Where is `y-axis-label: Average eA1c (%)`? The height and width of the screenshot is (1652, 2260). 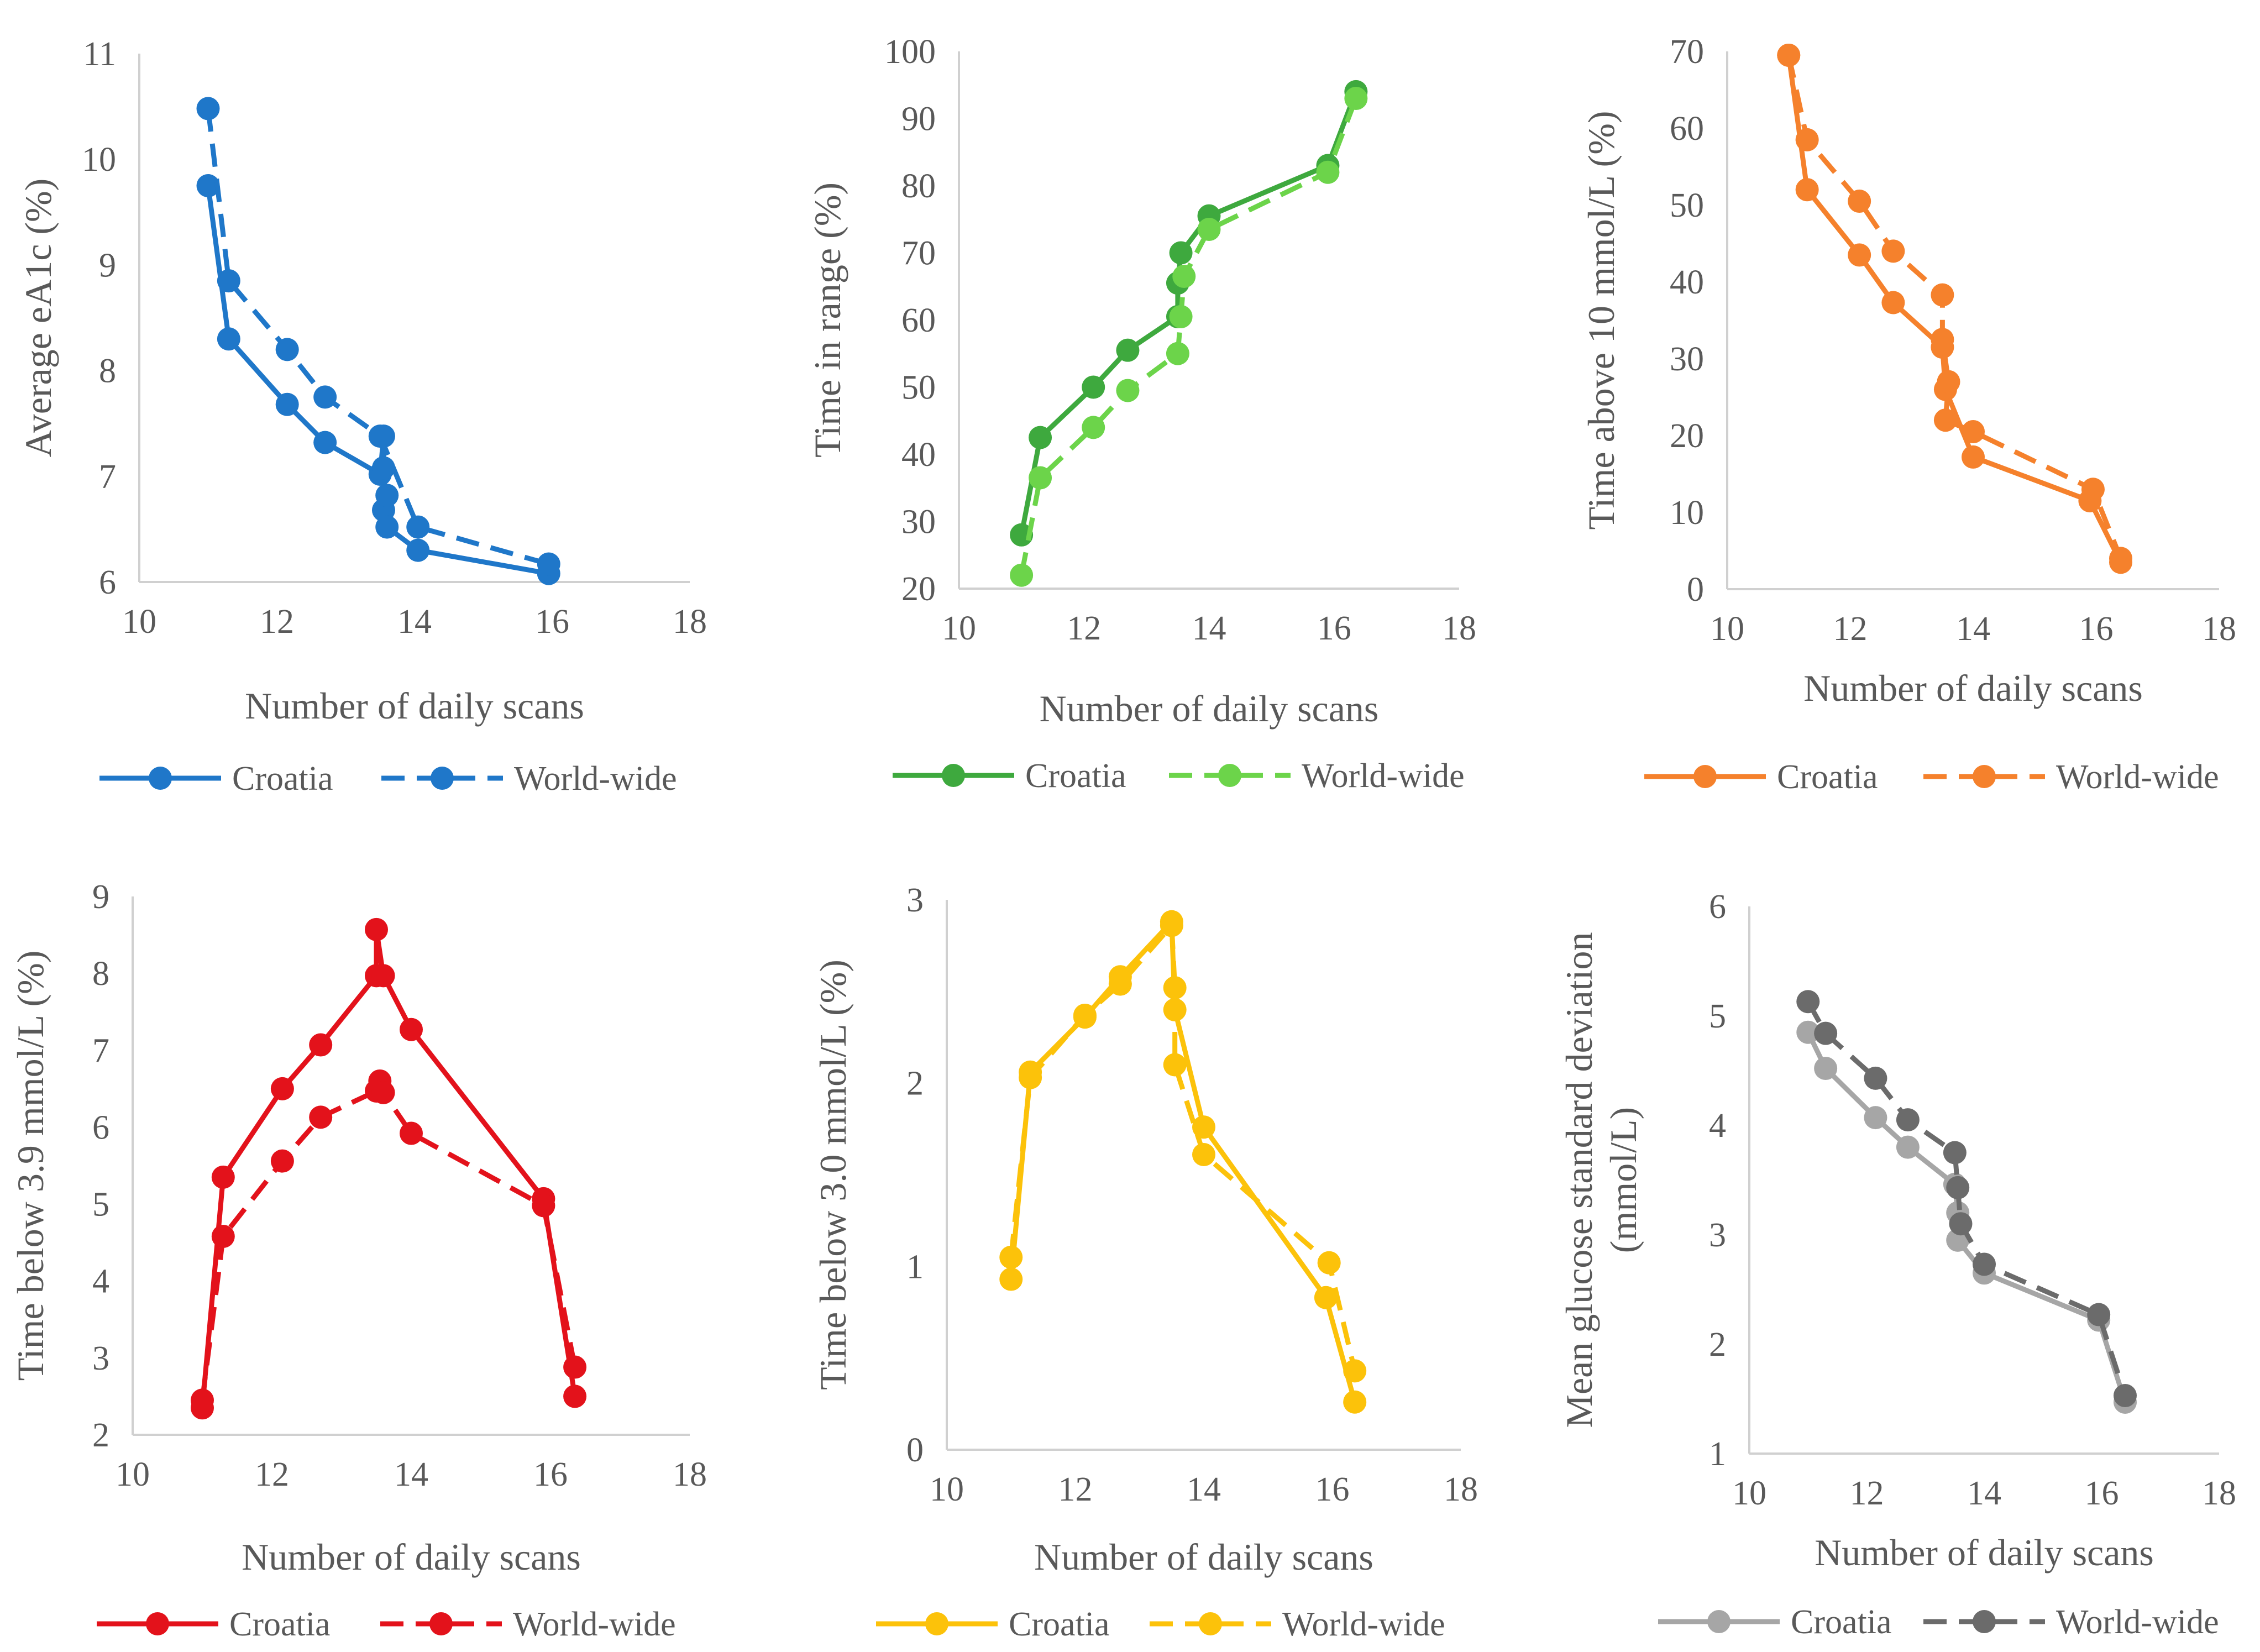
y-axis-label: Average eA1c (%) is located at coordinates (38, 318).